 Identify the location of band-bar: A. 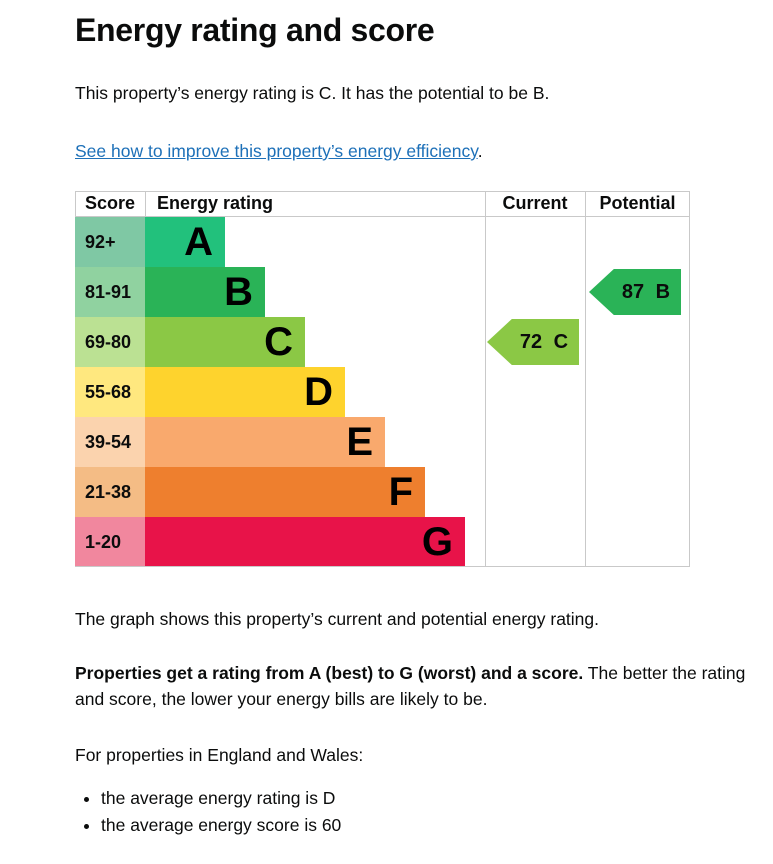
(185, 242).